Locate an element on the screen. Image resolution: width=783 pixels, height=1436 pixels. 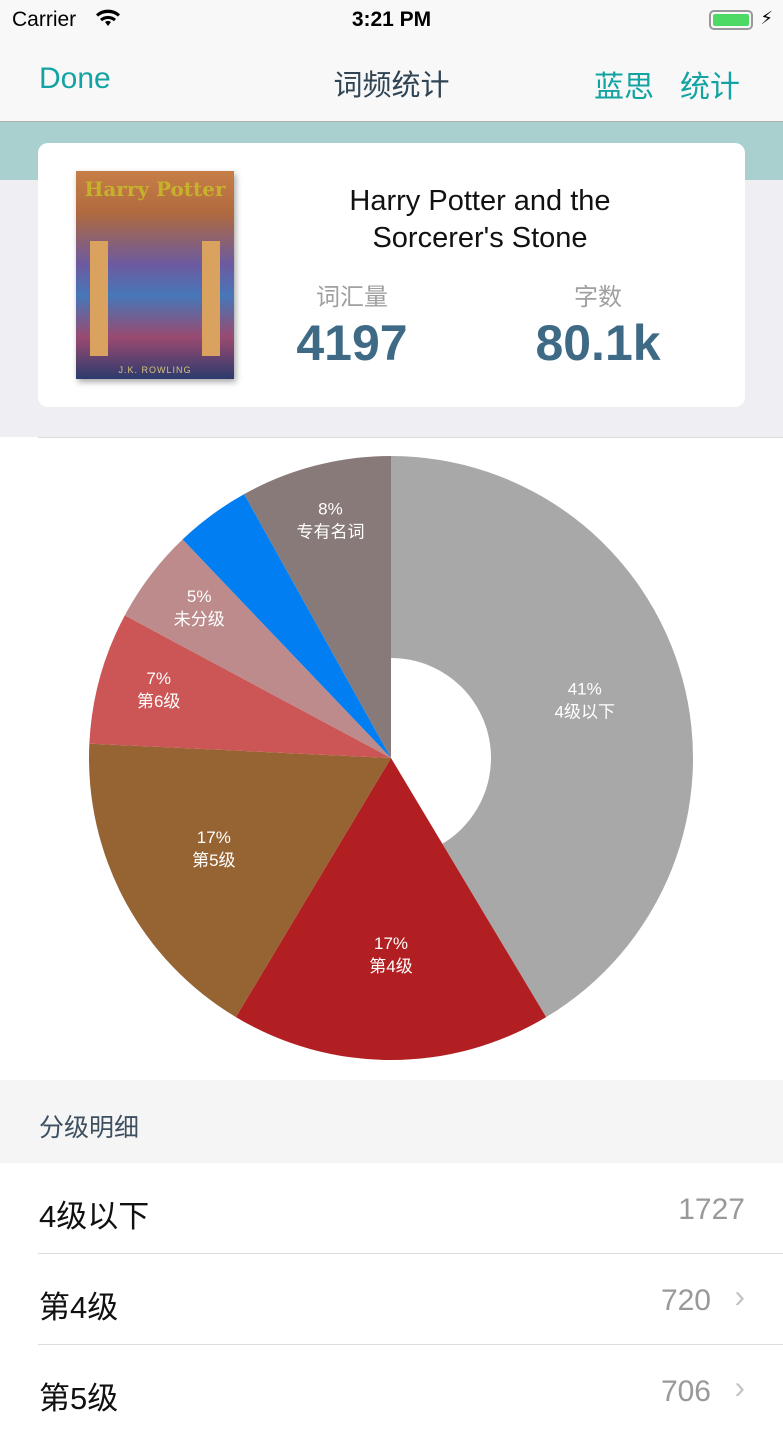
vocab-stat: 词汇量 4197 is located at coordinates (352, 324).